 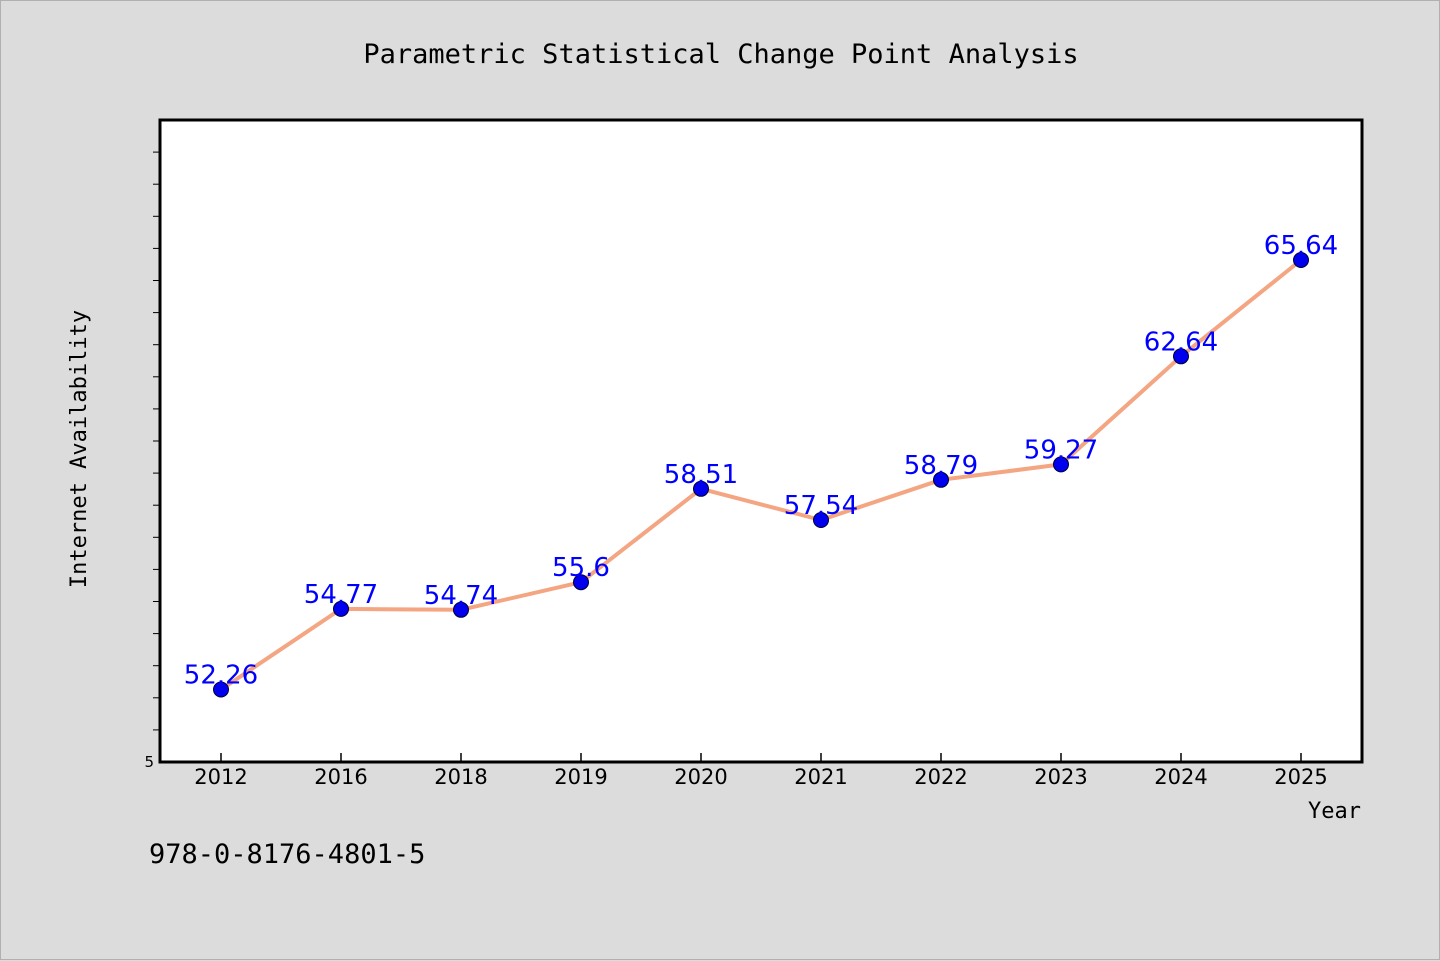 I want to click on x-tick-label: 2020, so click(x=700, y=777).